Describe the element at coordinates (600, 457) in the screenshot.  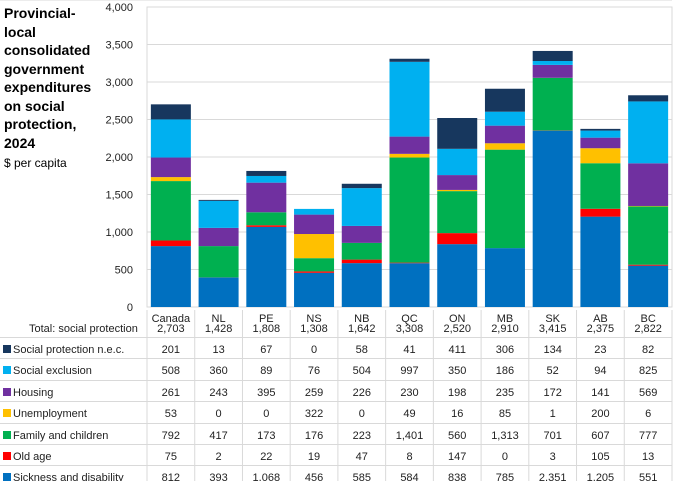
I see `table-cell: 105` at that location.